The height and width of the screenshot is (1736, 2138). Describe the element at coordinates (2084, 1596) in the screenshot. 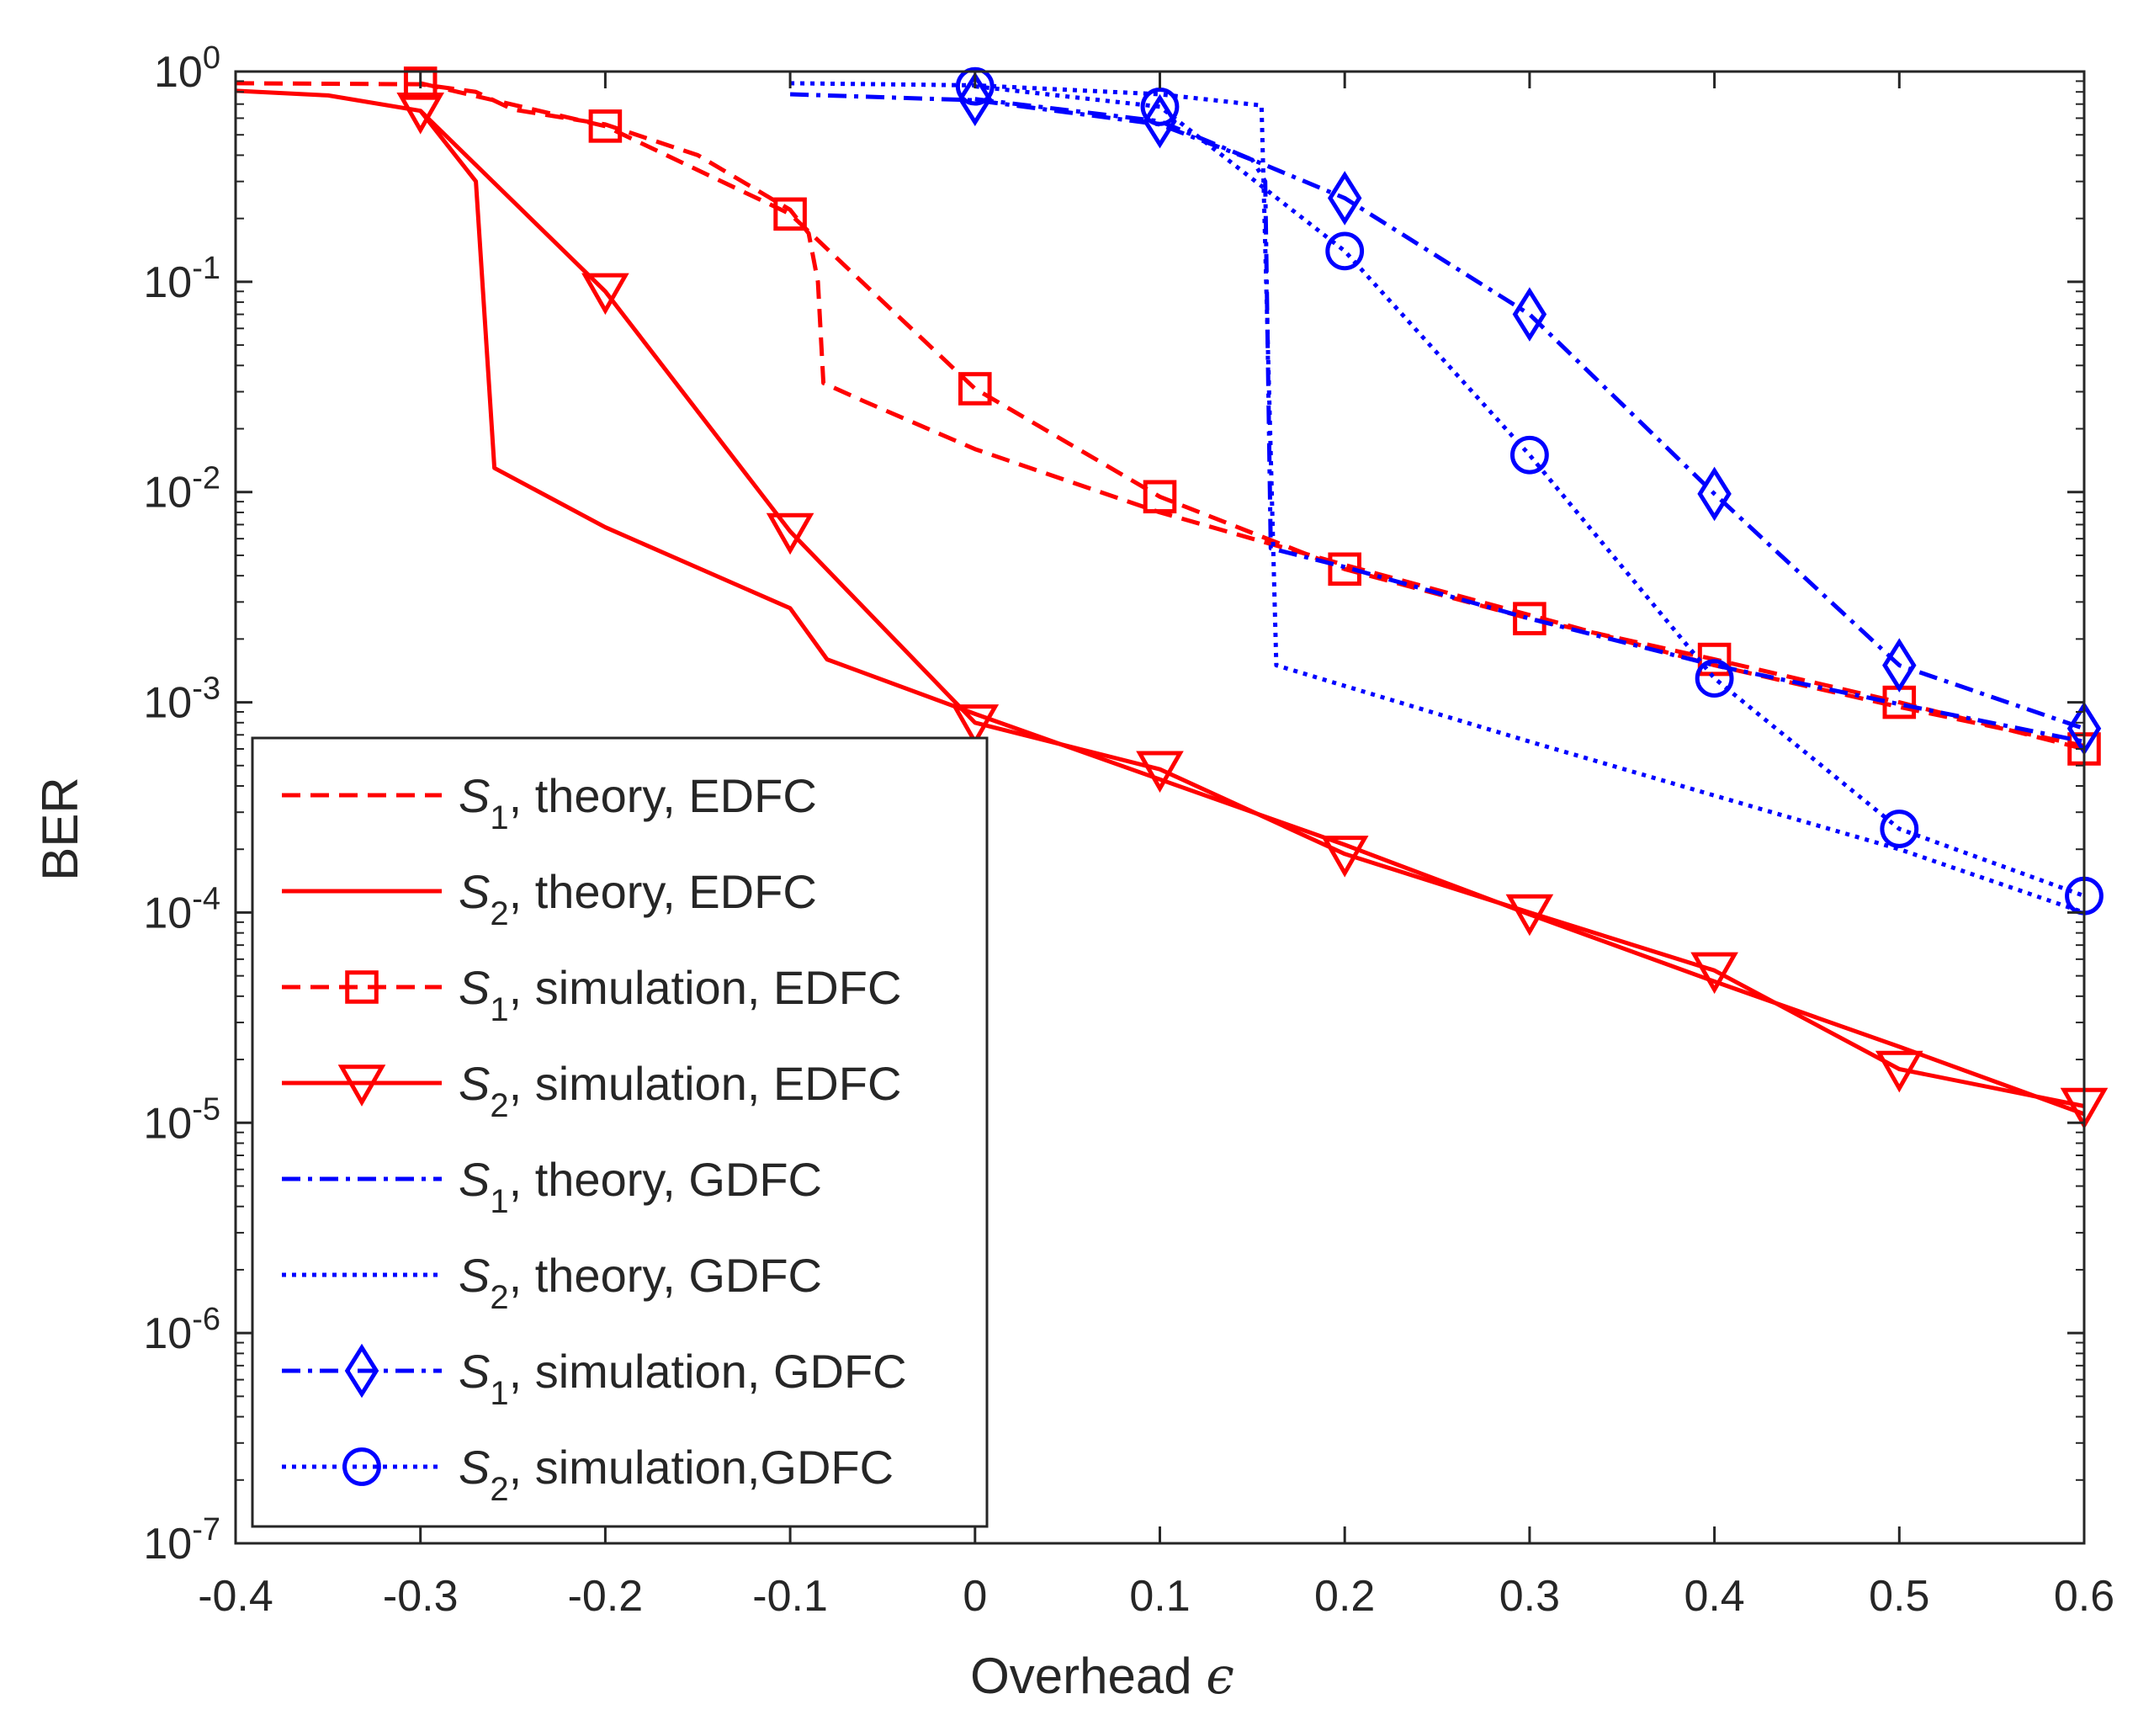

I see `x-tick-label: 0.6` at that location.